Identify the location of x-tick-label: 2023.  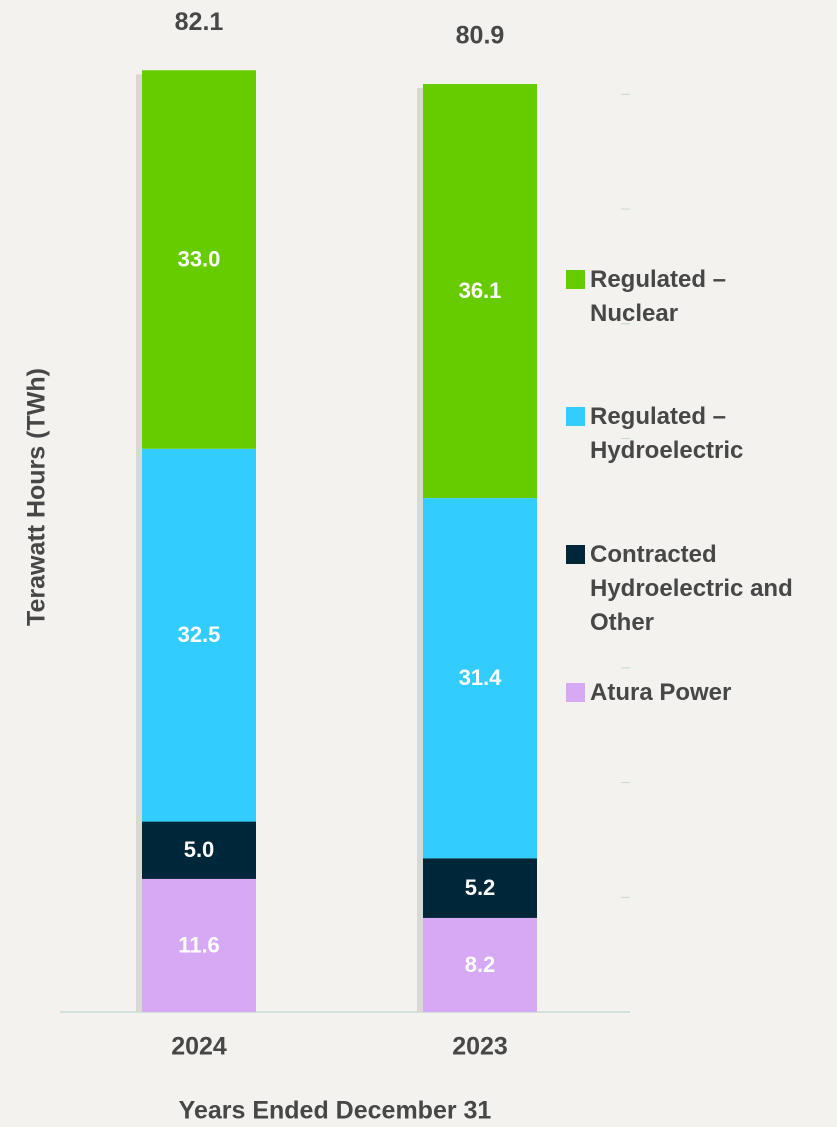
(480, 1047).